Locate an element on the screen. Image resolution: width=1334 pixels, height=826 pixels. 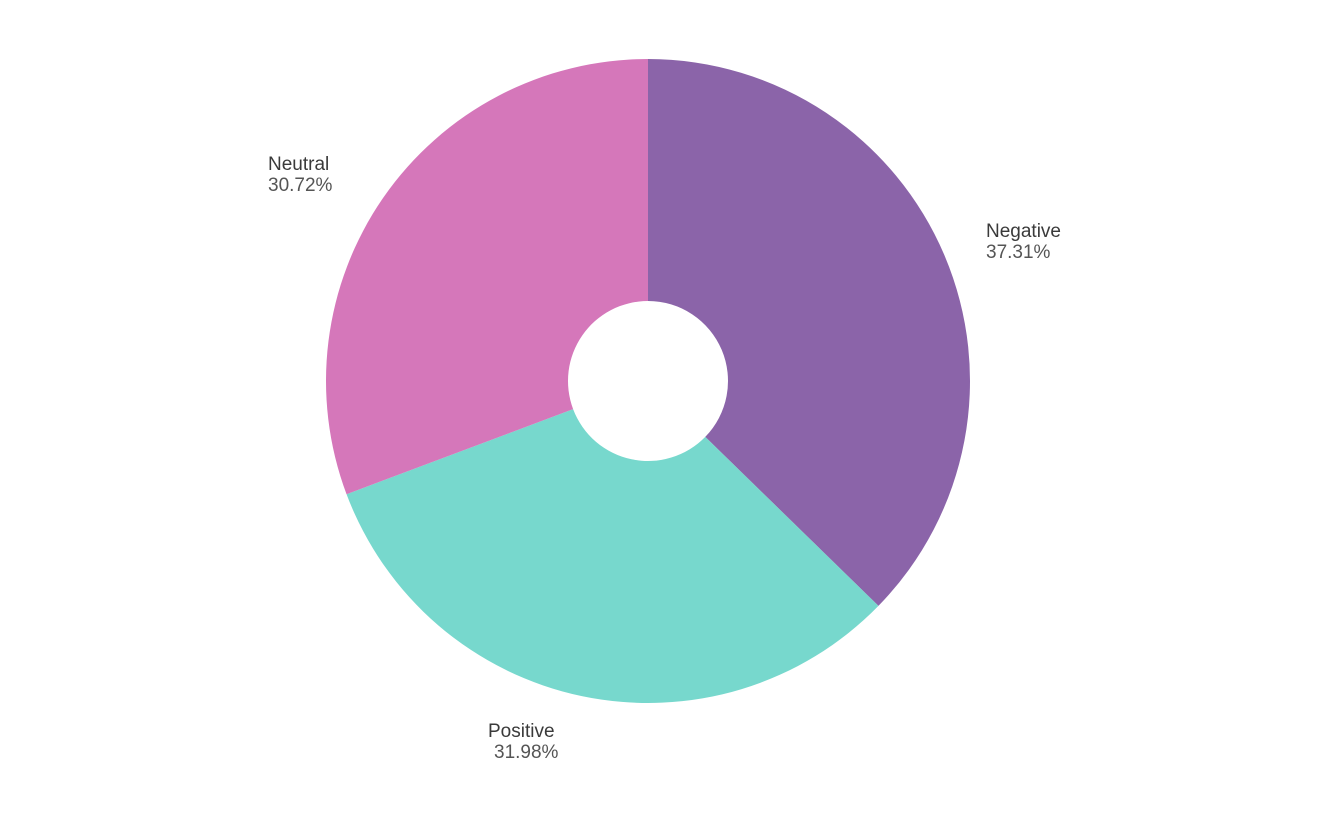
slice-label-neutral-value: 30.72% is located at coordinates (300, 185).